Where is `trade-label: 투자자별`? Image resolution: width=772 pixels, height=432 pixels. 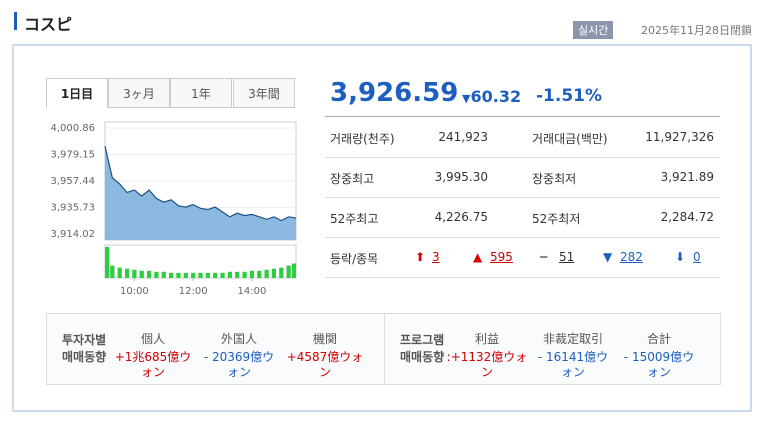 trade-label: 투자자별 is located at coordinates (84, 340).